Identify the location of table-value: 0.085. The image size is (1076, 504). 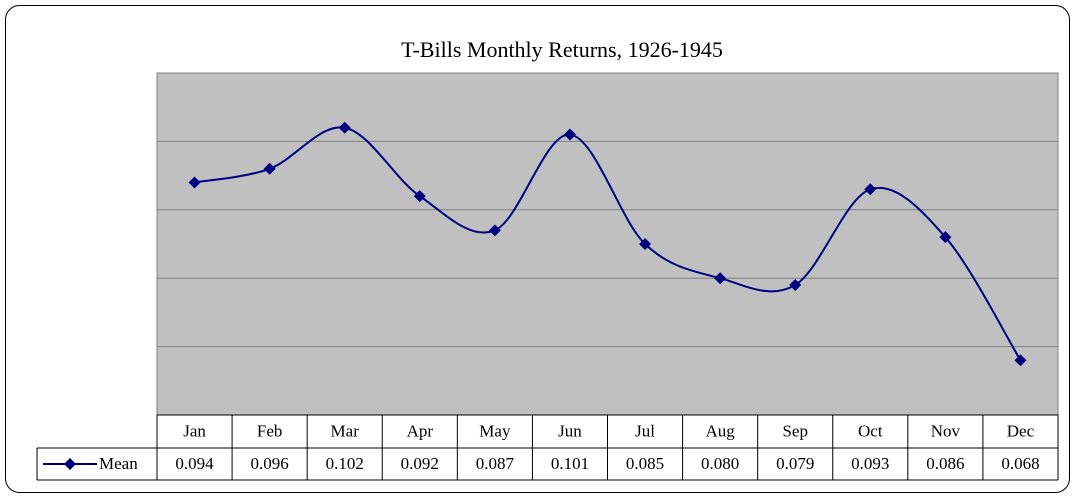
(645, 463).